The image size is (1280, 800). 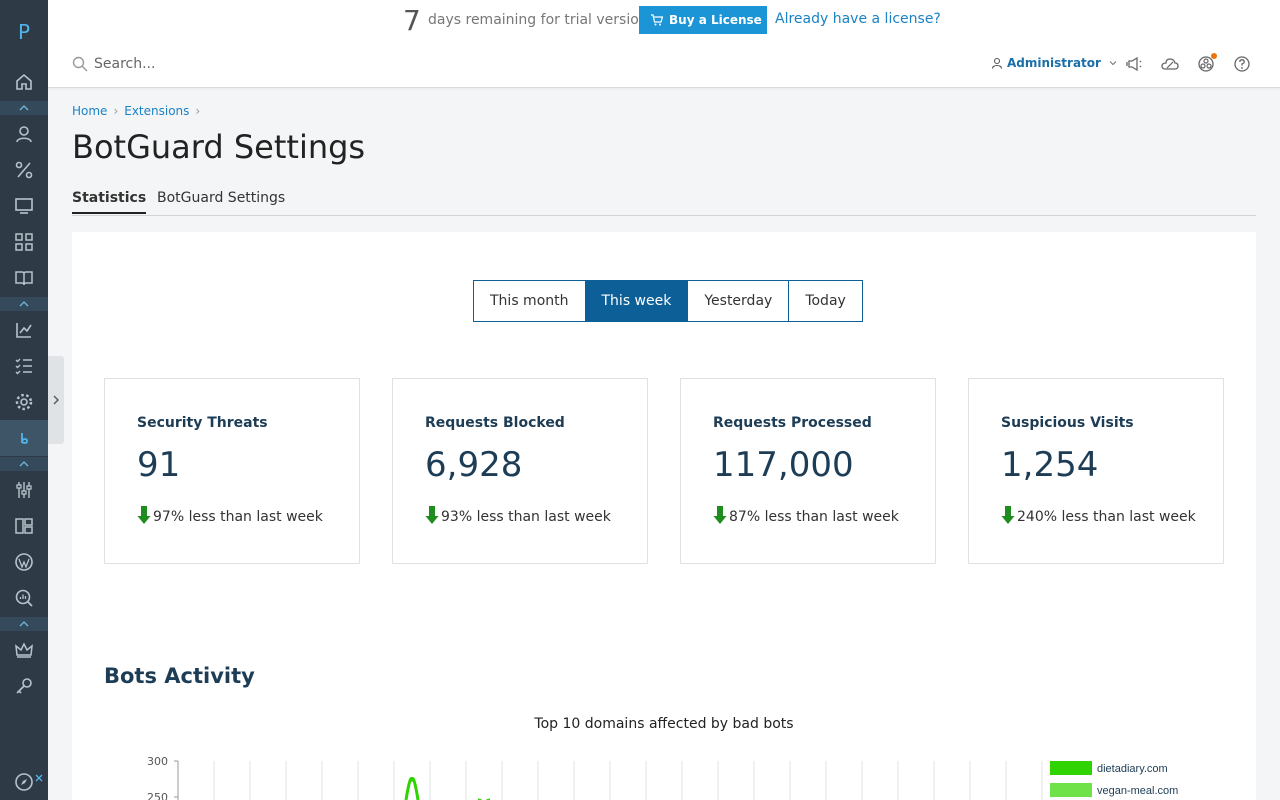 What do you see at coordinates (238, 517) in the screenshot?
I see `stat-card-trend-text: 97% less than last week` at bounding box center [238, 517].